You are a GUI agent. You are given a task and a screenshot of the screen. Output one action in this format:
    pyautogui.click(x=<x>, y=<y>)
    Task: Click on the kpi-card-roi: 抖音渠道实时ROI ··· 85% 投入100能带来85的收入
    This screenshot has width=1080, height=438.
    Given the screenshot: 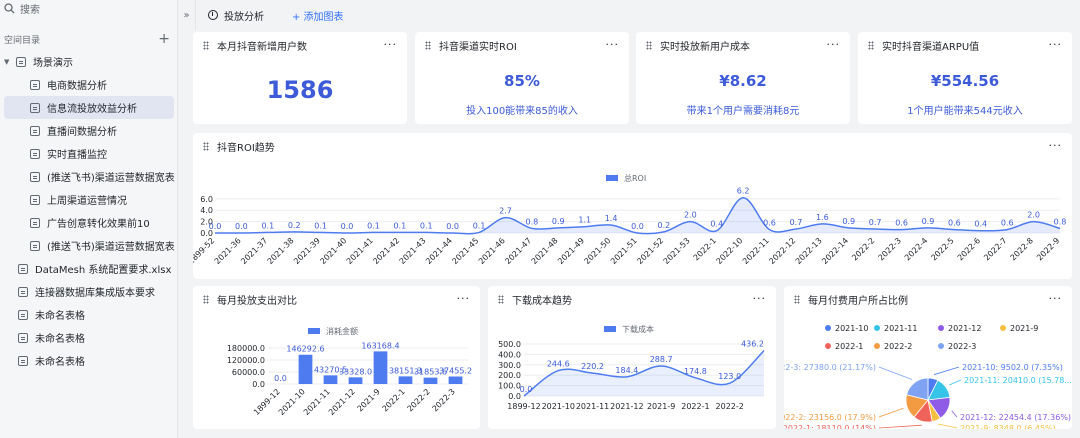 What is the action you would take?
    pyautogui.click(x=522, y=78)
    